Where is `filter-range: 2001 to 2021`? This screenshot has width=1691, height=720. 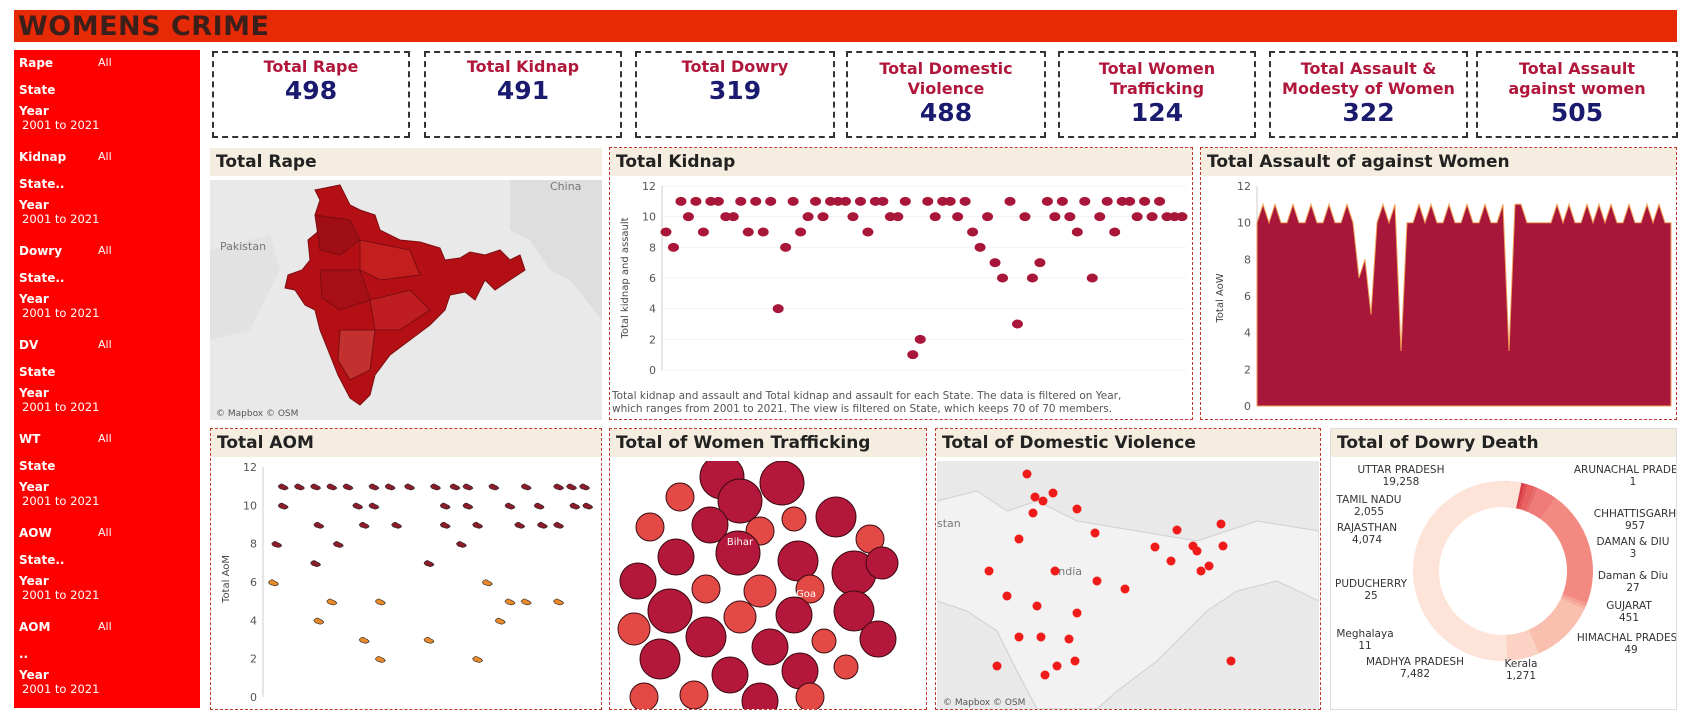 filter-range: 2001 to 2021 is located at coordinates (61, 501).